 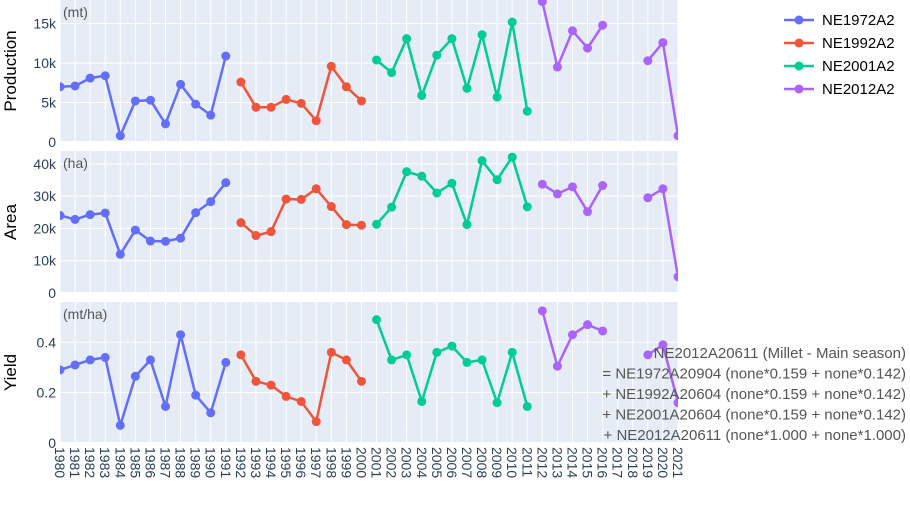 What do you see at coordinates (858, 43) in the screenshot?
I see `legend-label: NE1992A2` at bounding box center [858, 43].